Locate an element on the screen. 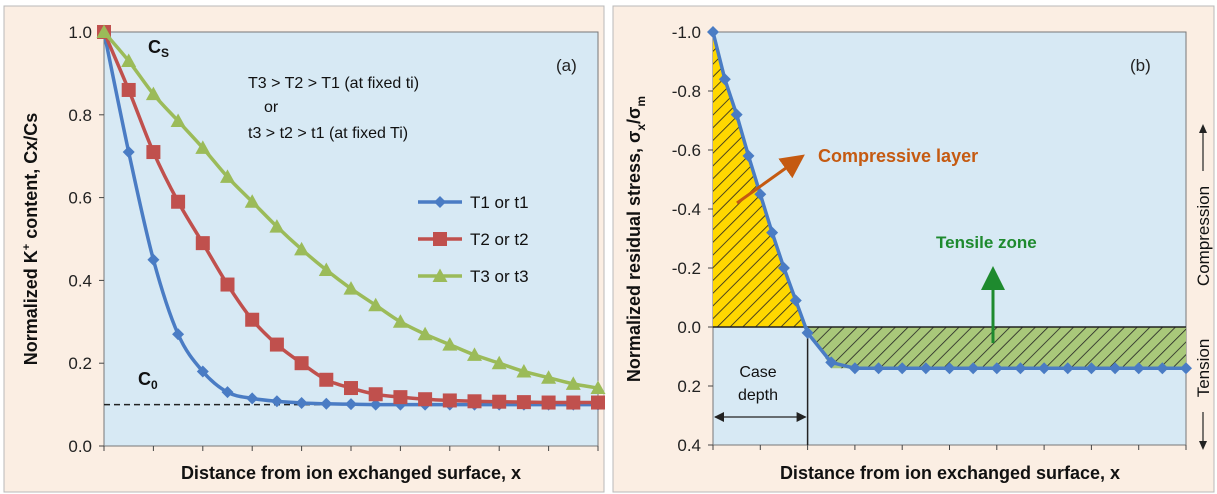 The image size is (1217, 494). y-tick-label-a: 1.0 is located at coordinates (80, 32).